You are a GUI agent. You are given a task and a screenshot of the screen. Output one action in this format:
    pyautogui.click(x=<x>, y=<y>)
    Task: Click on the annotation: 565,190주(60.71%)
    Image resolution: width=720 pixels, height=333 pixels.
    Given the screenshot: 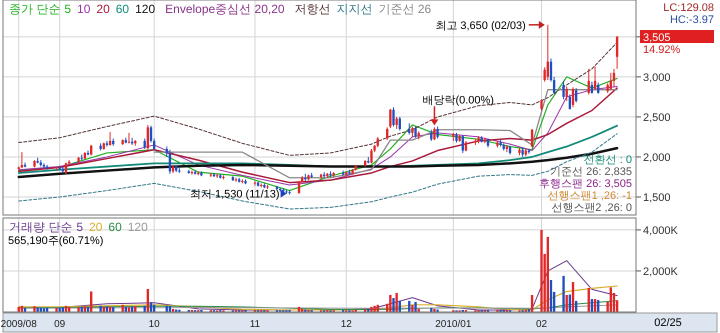 What is the action you would take?
    pyautogui.click(x=56, y=241)
    